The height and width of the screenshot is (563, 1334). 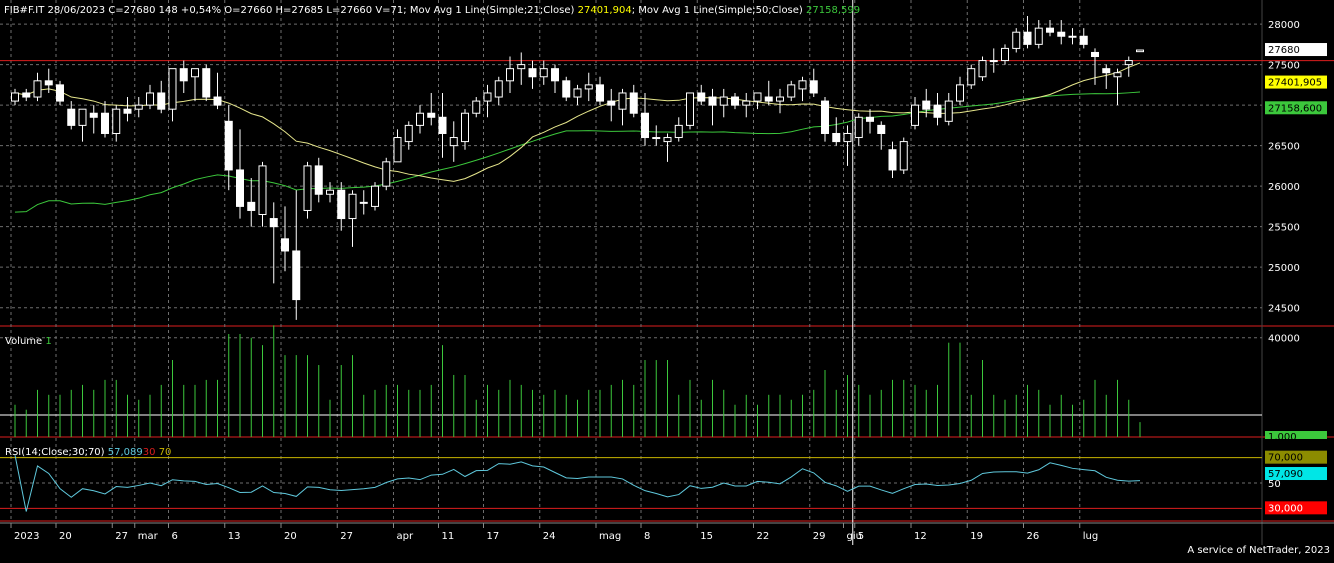 What do you see at coordinates (1282, 437) in the screenshot?
I see `volume-badge-label: 1,000` at bounding box center [1282, 437].